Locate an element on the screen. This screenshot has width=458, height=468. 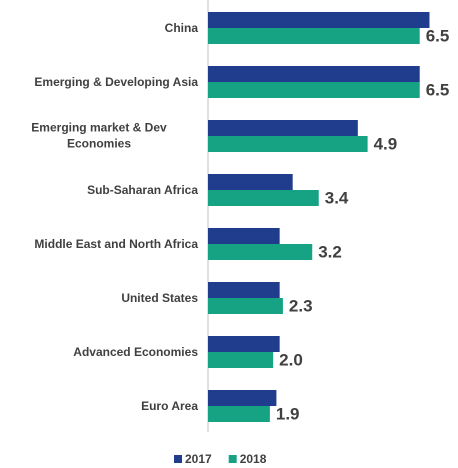
category-text: Emerging market & Dev Economies is located at coordinates (99, 135).